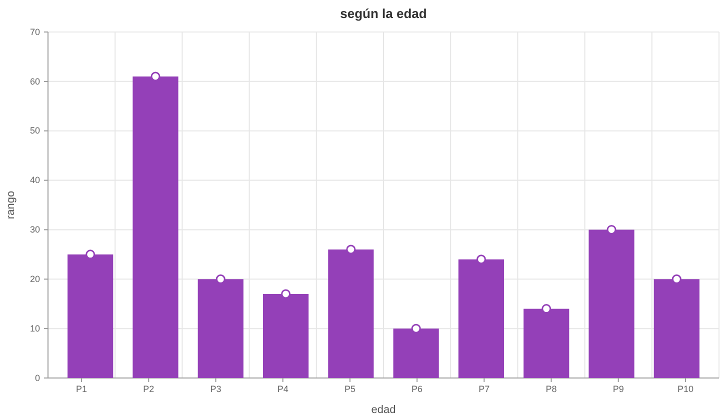 The width and height of the screenshot is (725, 419). What do you see at coordinates (35, 180) in the screenshot?
I see `y-tick-label: 40` at bounding box center [35, 180].